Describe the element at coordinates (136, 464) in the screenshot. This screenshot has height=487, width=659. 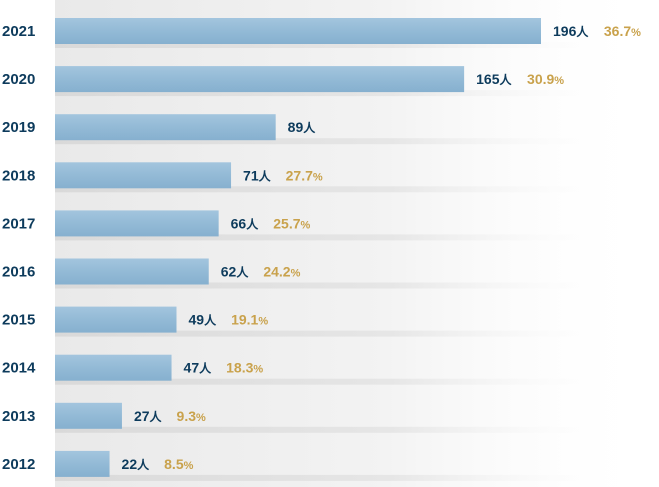
I see `count-label: 22人` at that location.